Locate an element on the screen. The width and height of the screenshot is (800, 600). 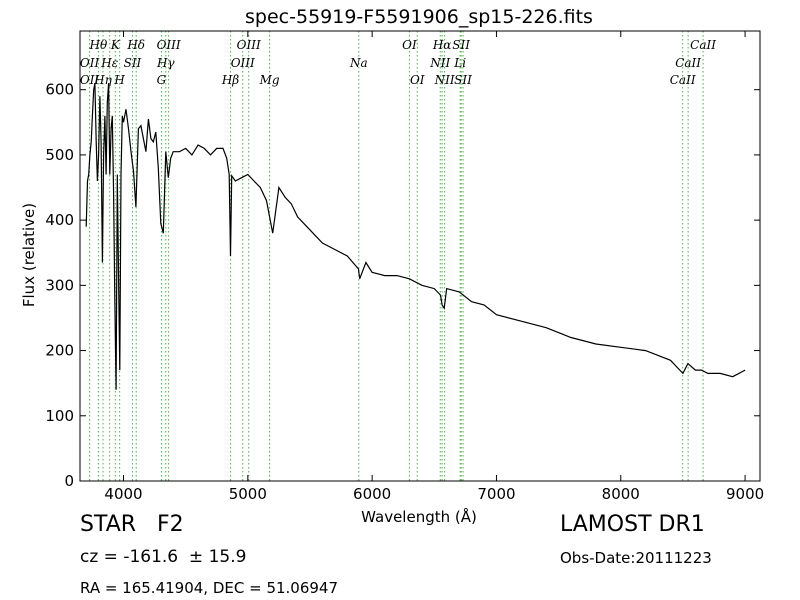
x-tick-label: 8000 is located at coordinates (621, 494).